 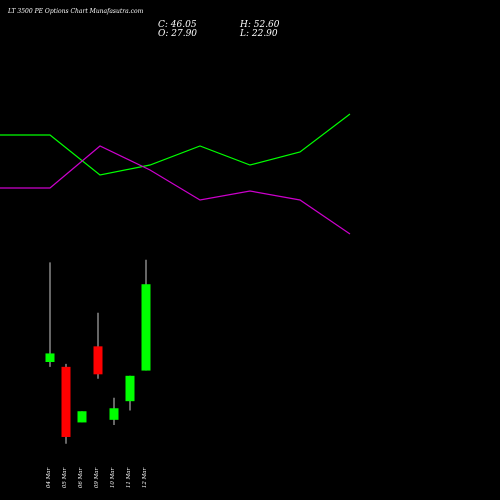 I want to click on high-value: H: 52.60, so click(x=260, y=25).